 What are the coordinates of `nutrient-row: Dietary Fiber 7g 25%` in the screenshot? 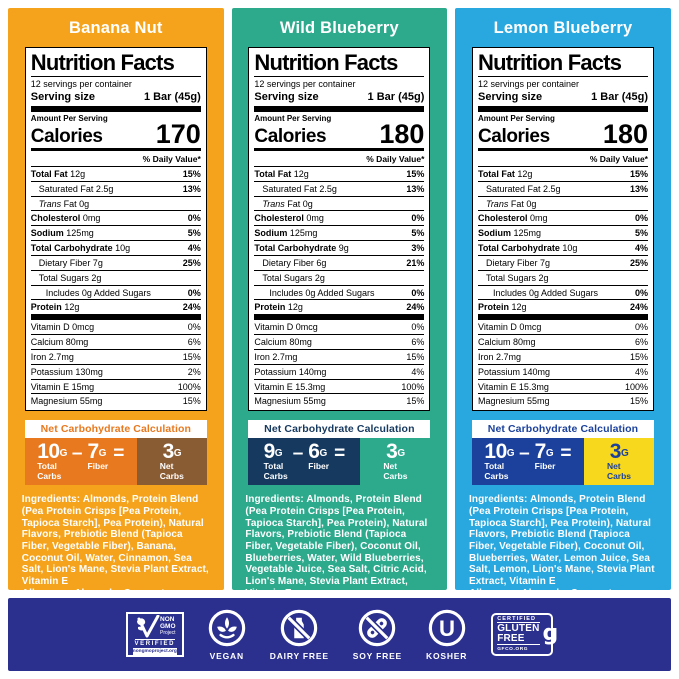 It's located at (115, 262).